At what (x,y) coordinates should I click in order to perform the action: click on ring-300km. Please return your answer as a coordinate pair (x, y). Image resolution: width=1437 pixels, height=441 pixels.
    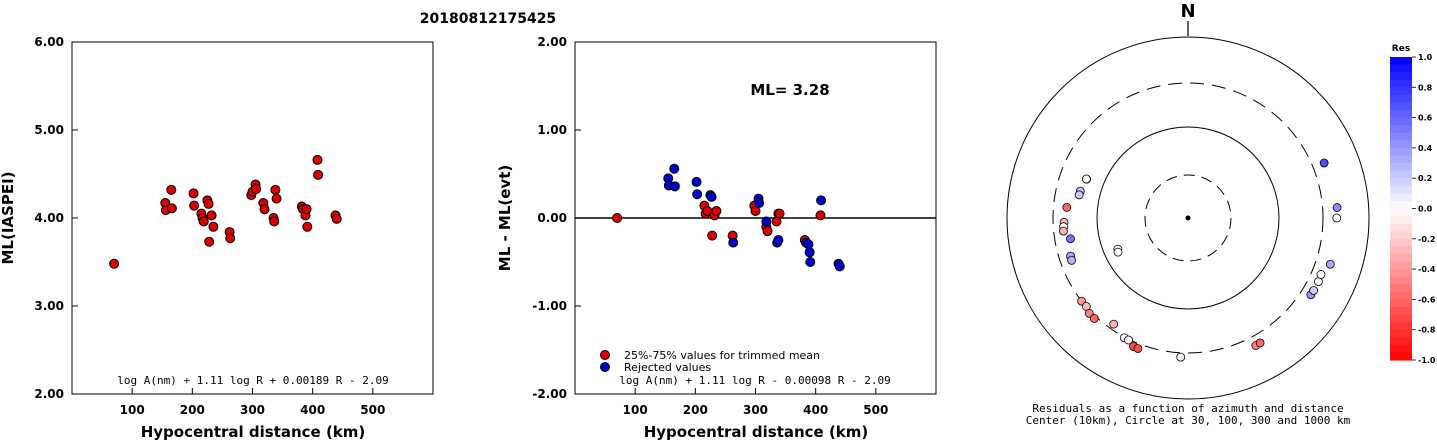
    Looking at the image, I should click on (1188, 218).